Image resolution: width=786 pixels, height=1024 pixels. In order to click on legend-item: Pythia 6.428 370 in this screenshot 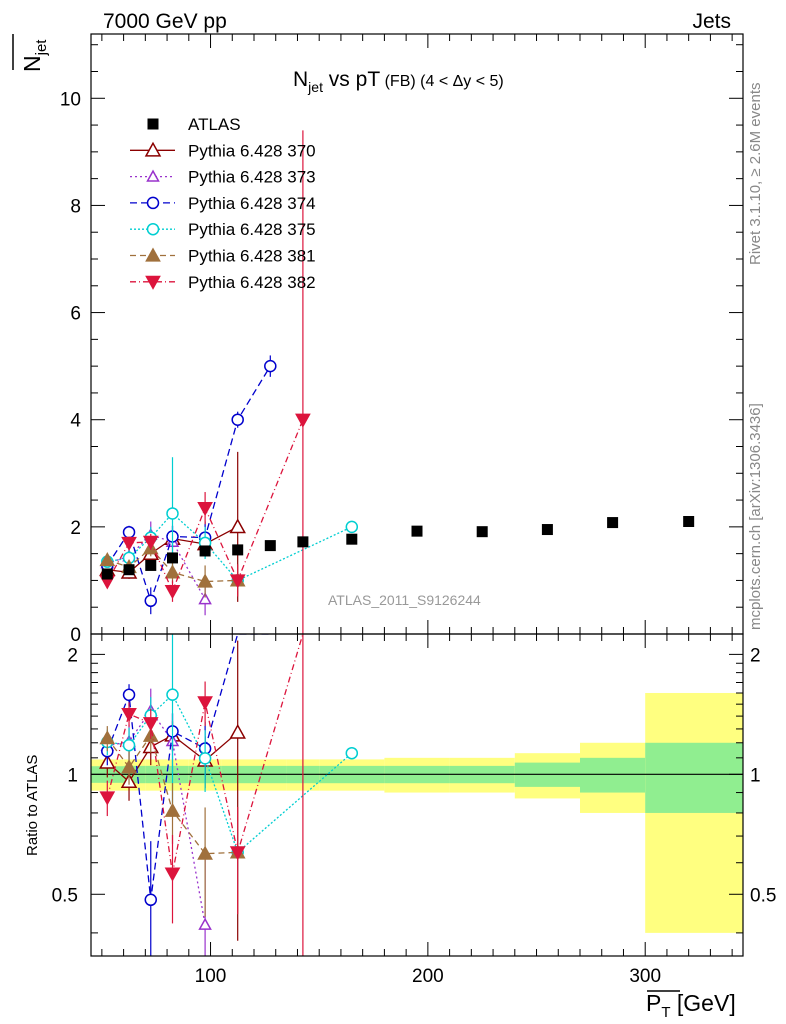, I will do `click(223, 150)`.